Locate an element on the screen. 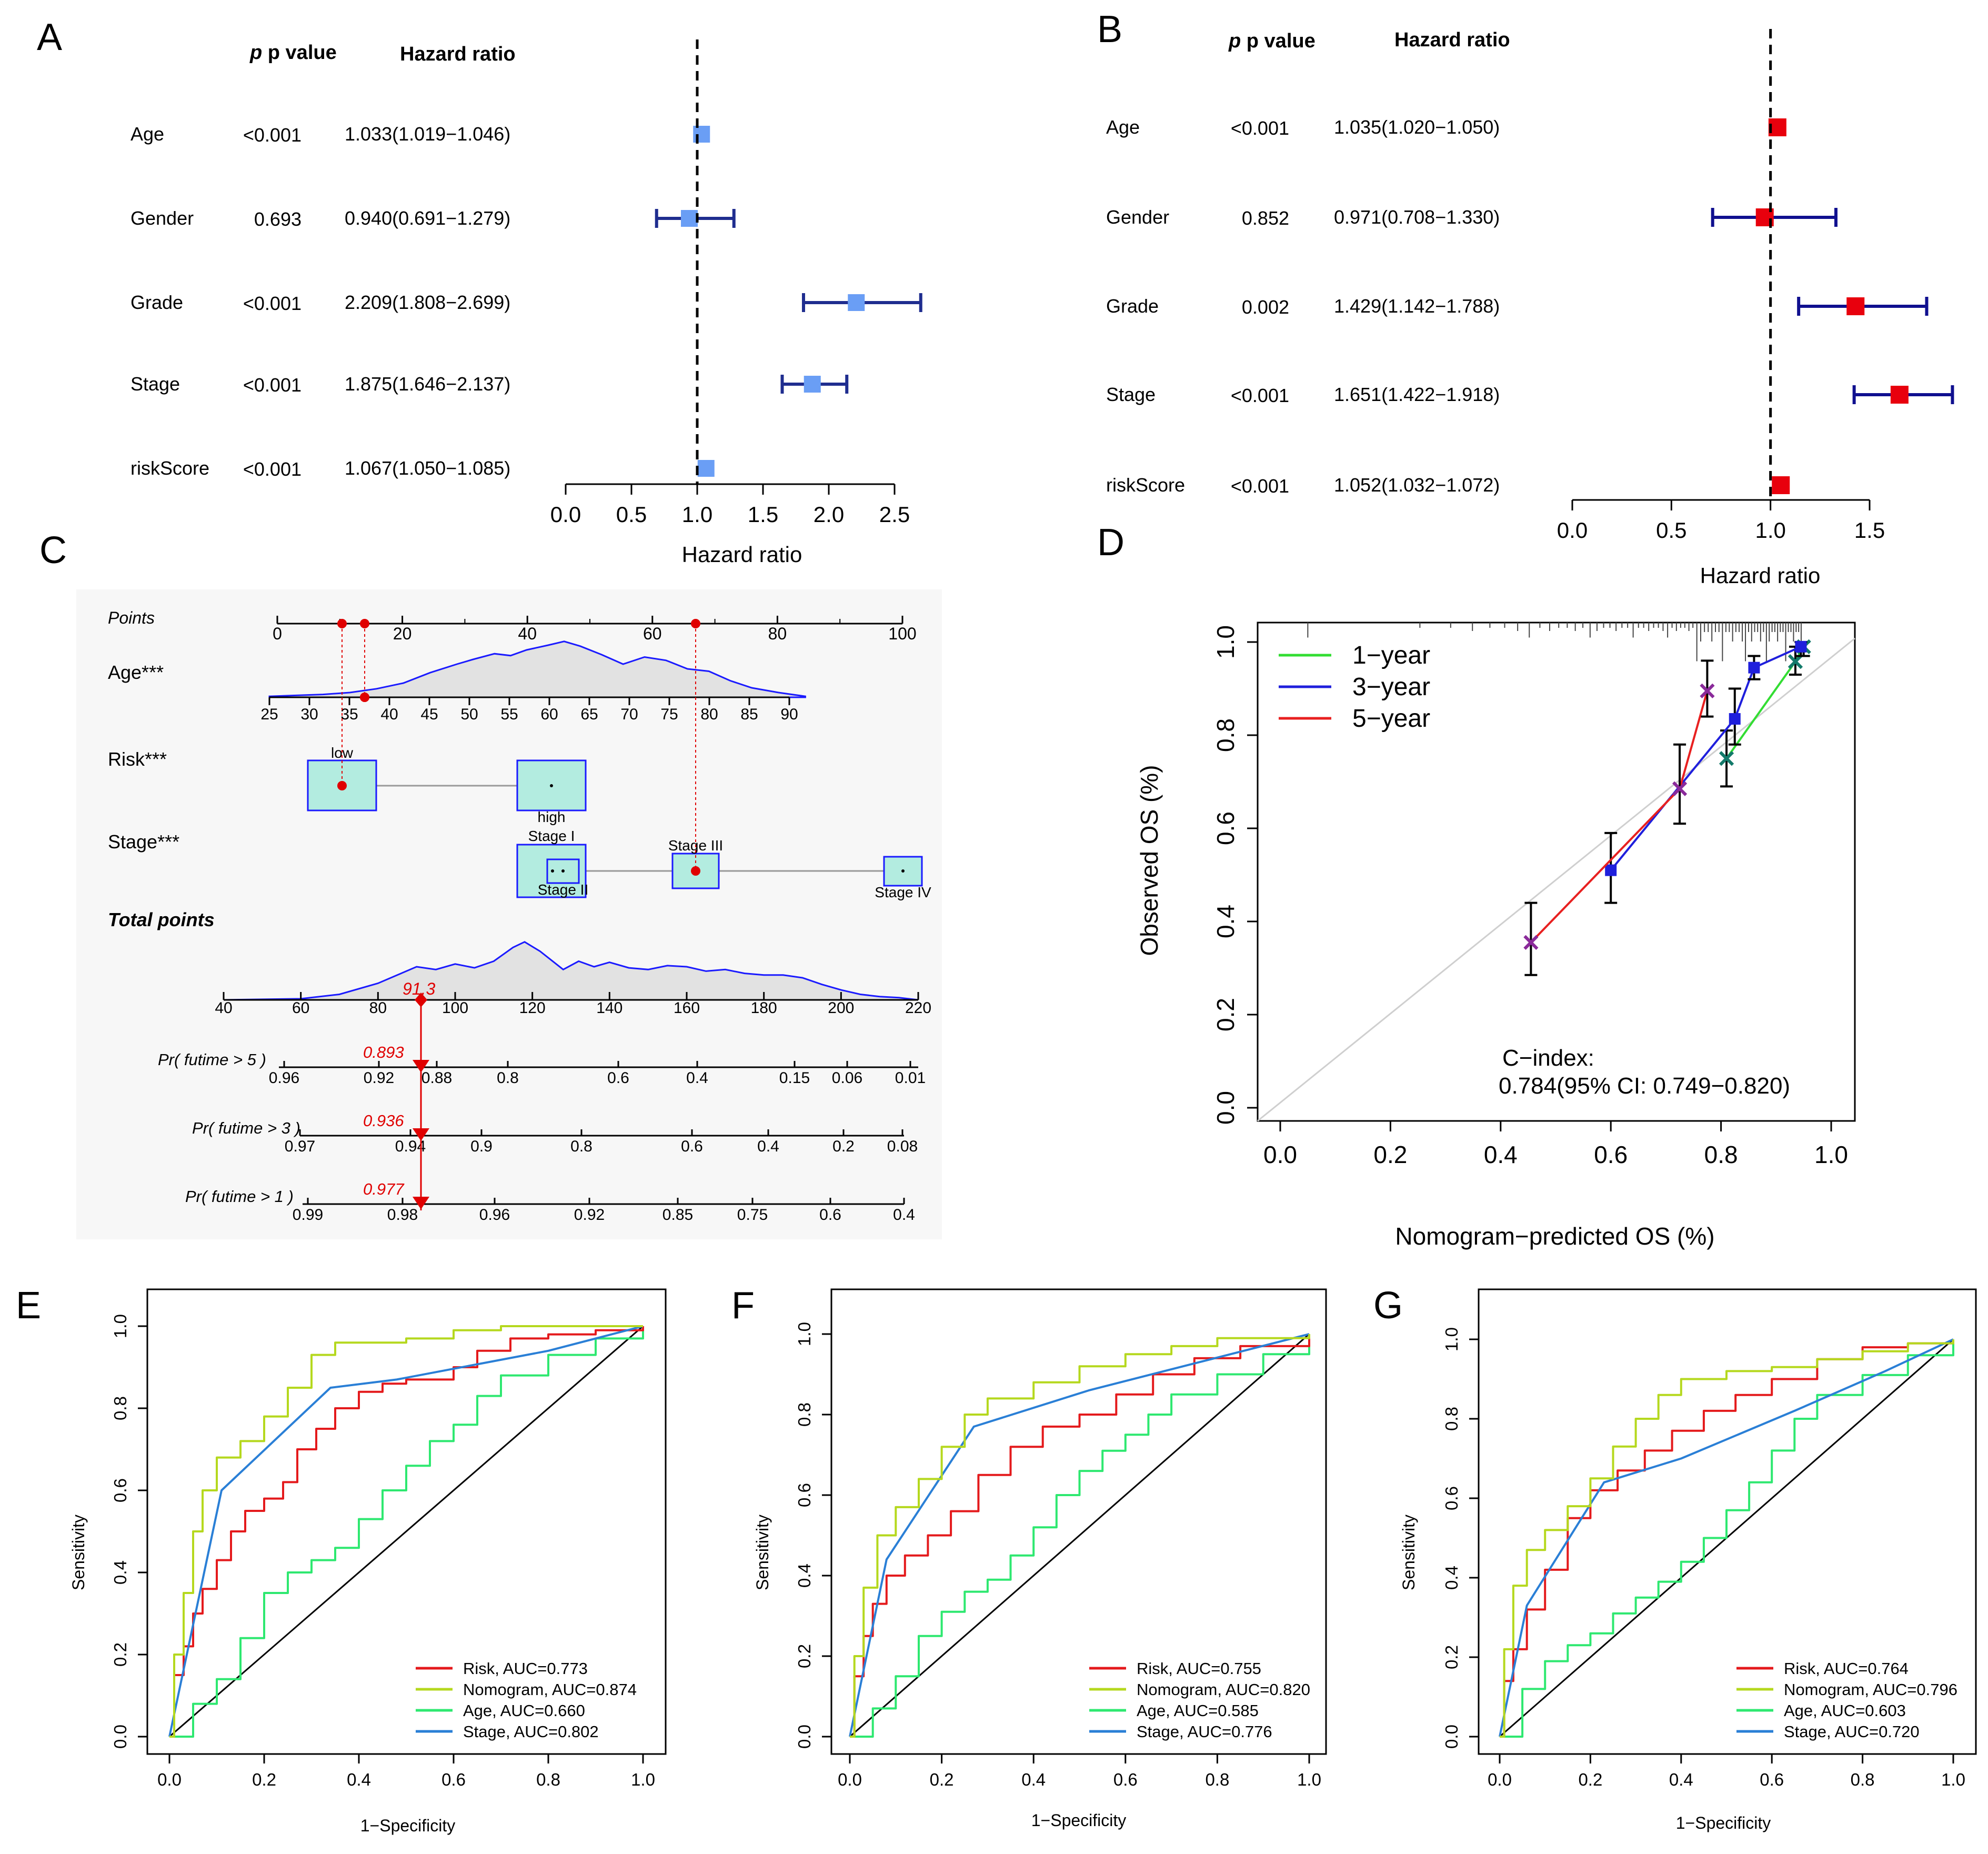 This screenshot has width=1988, height=1854. nomo-surv-value: 0.893 is located at coordinates (383, 1052).